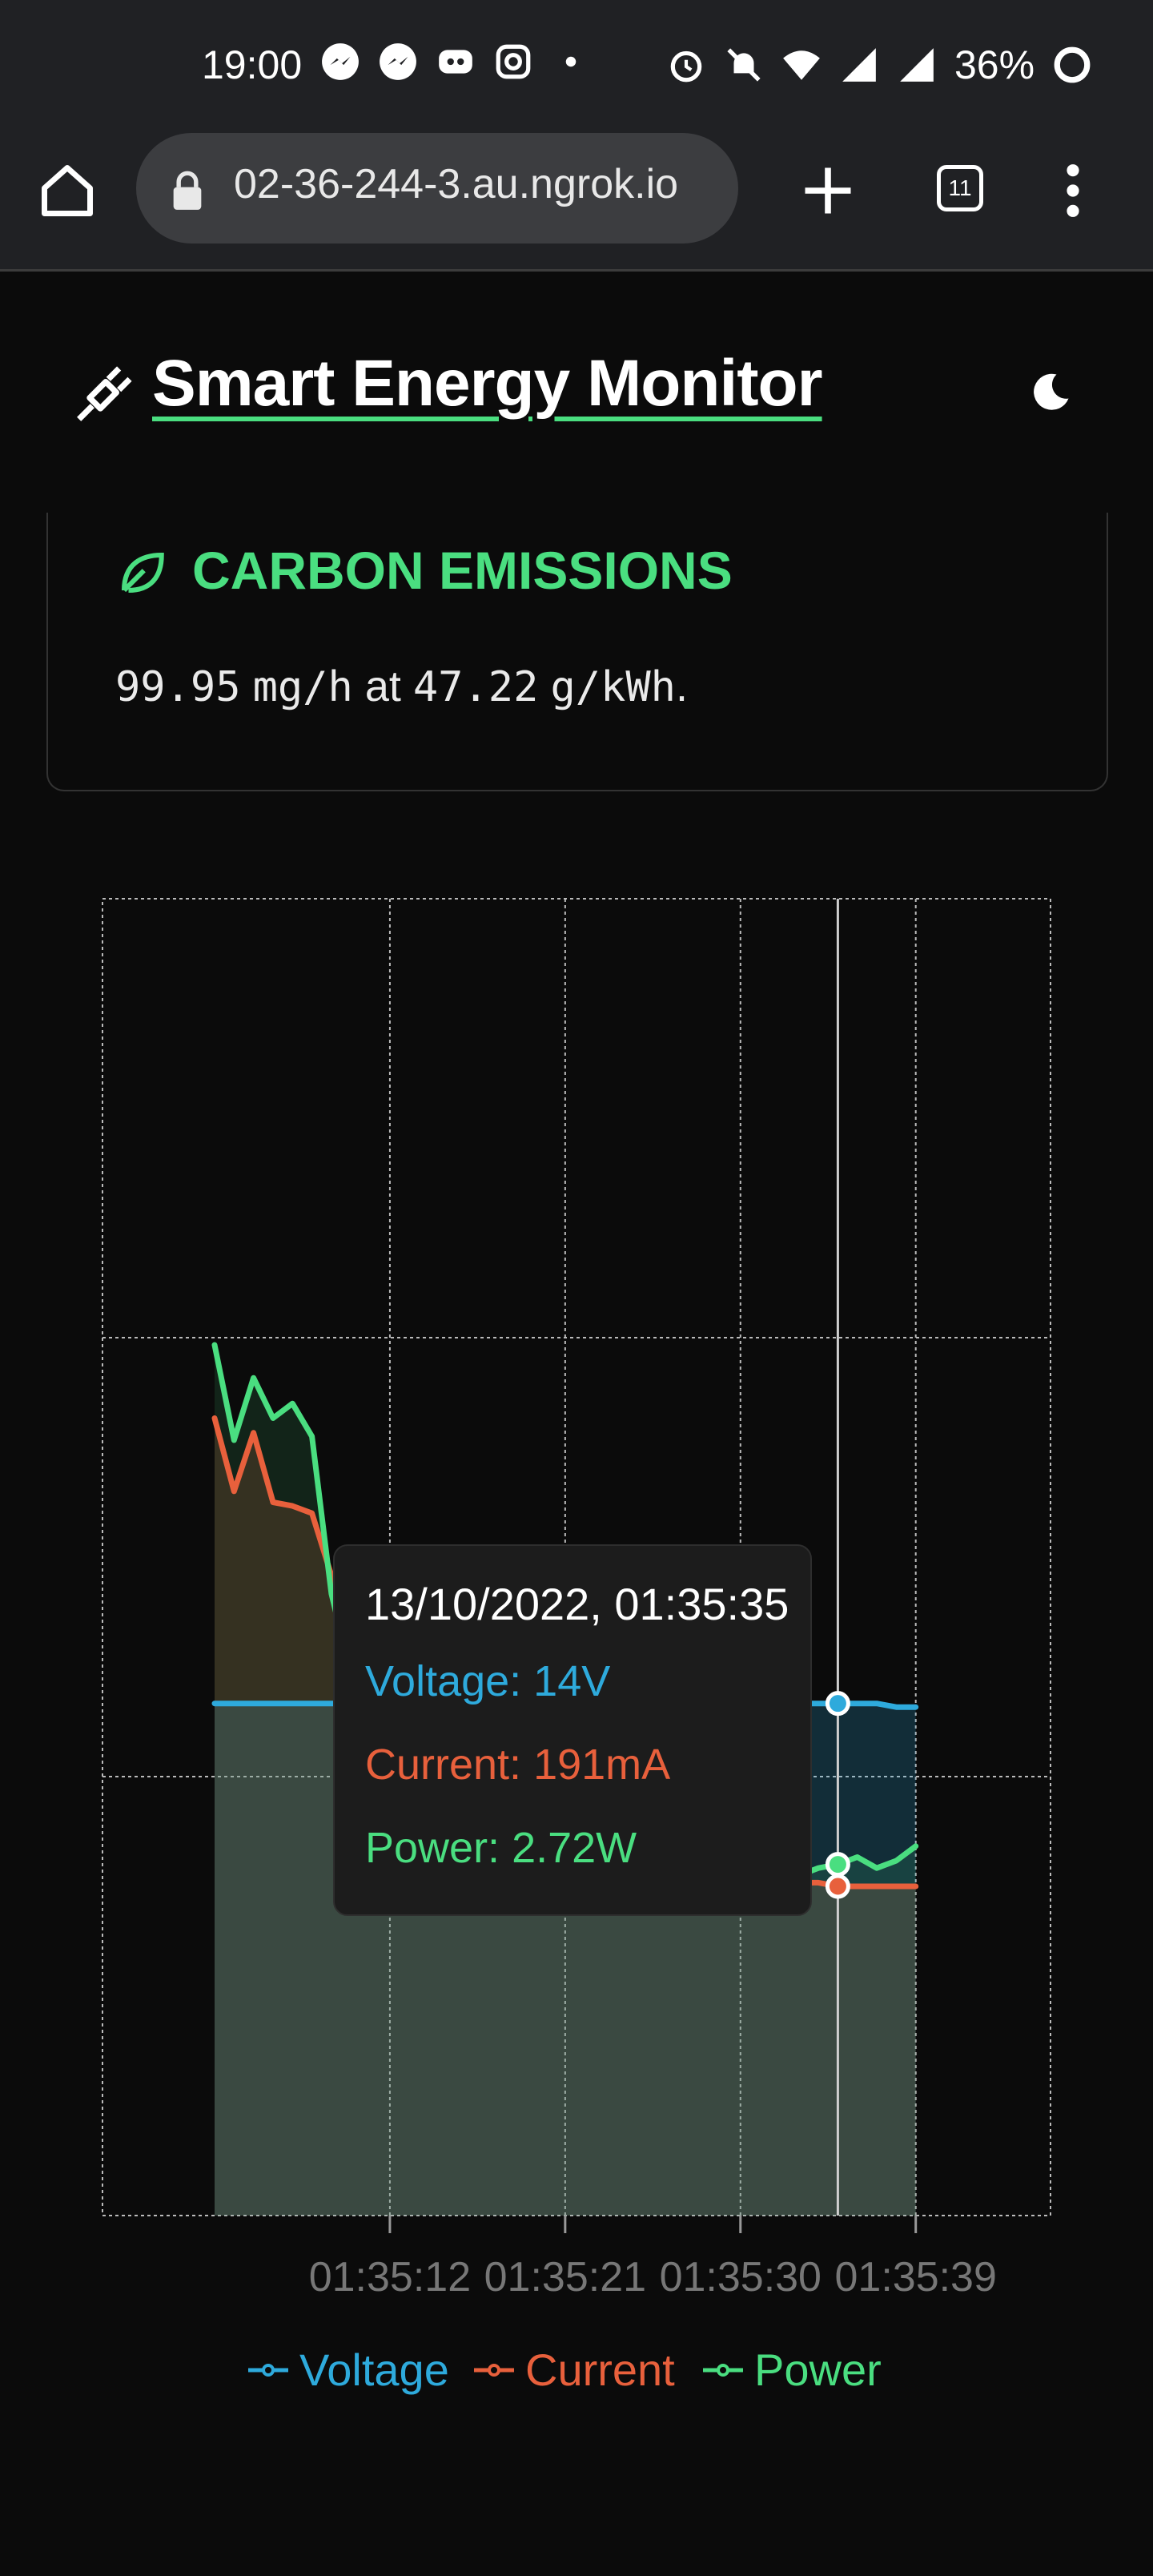  What do you see at coordinates (1073, 191) in the screenshot?
I see `more-menu-icon` at bounding box center [1073, 191].